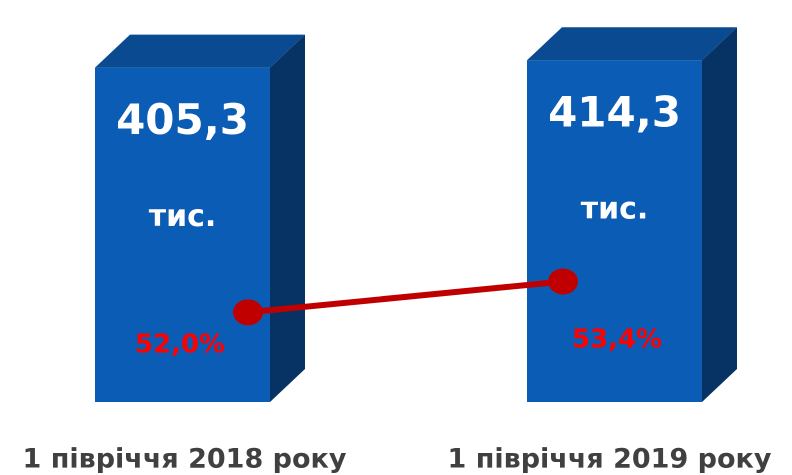 This screenshot has height=475, width=792. What do you see at coordinates (185, 459) in the screenshot?
I see `x-tick-label: 1 півріччя 2018 року` at bounding box center [185, 459].